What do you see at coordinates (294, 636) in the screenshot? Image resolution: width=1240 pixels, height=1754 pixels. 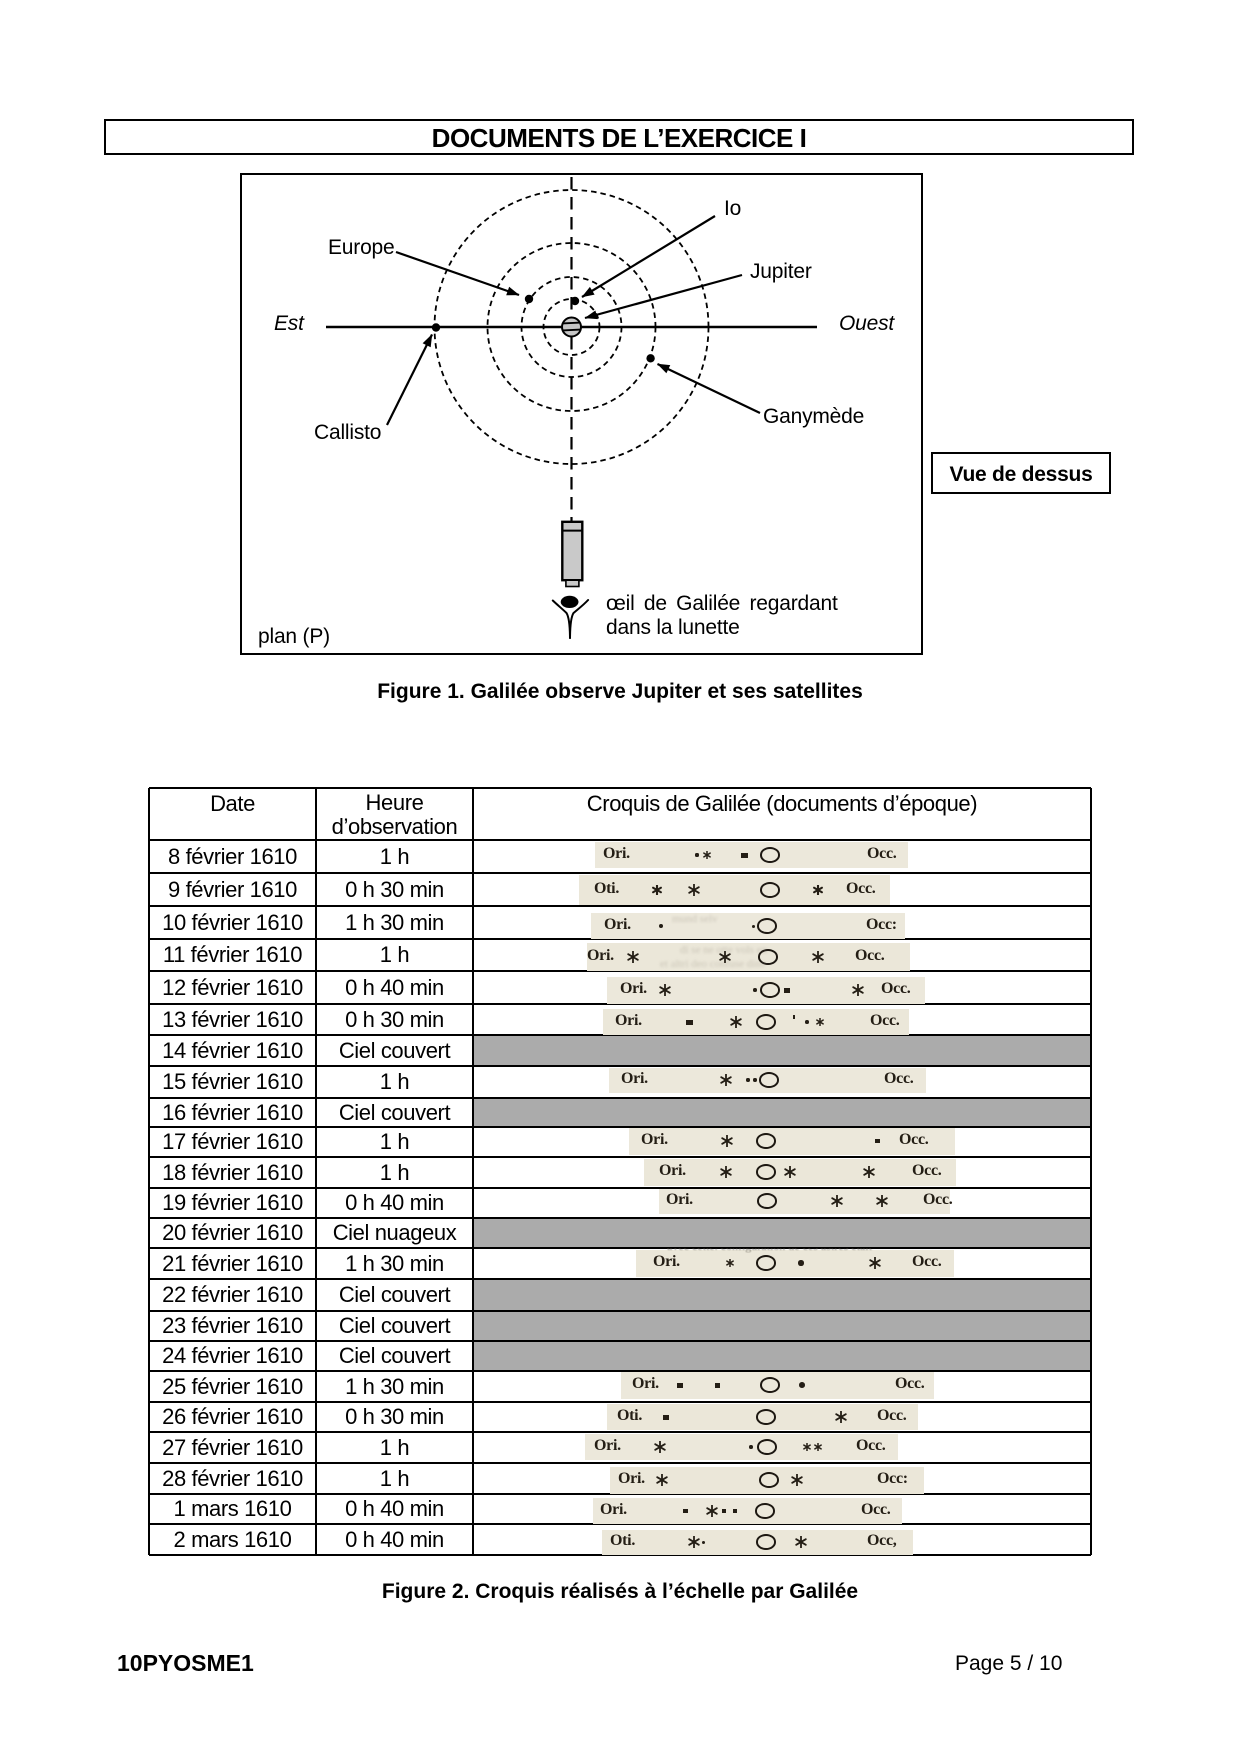 I see `svg-text: plan (P)` at bounding box center [294, 636].